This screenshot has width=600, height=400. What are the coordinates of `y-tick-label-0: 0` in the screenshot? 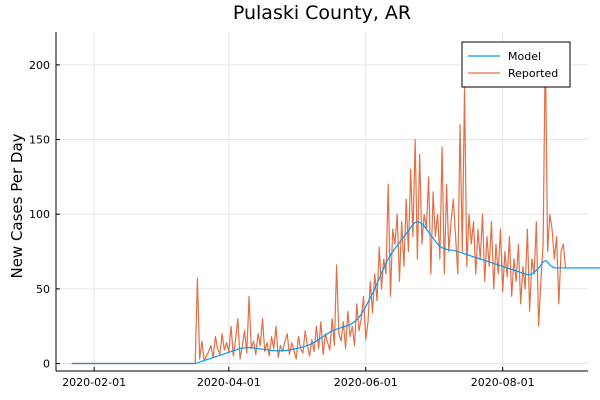 It's located at (46, 364).